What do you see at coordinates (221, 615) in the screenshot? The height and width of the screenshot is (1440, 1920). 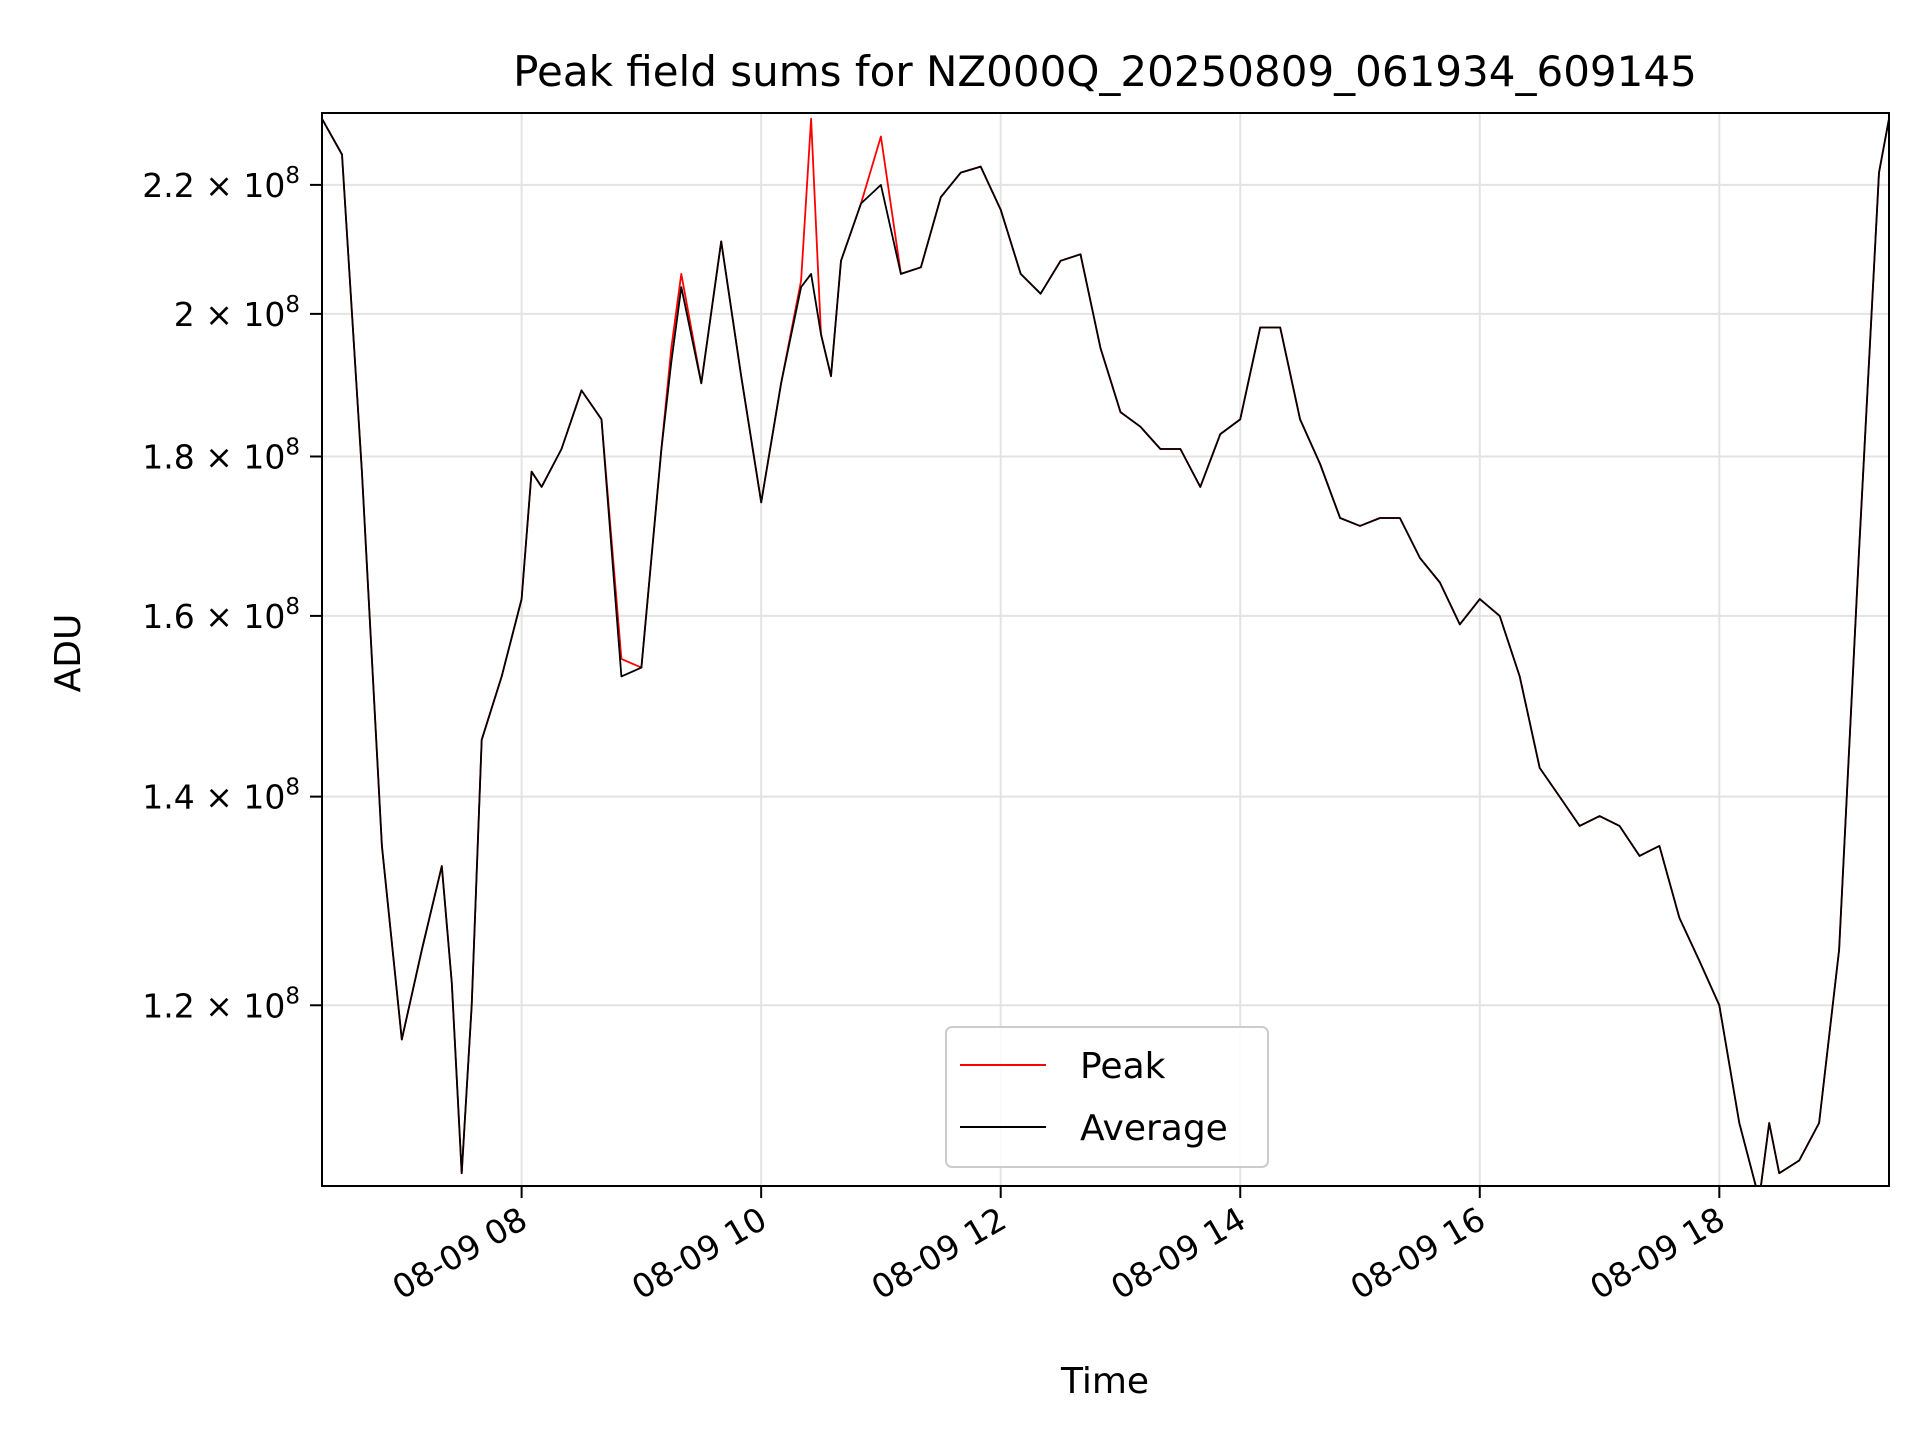 I see `y-tick-label: 1.6 × 108` at bounding box center [221, 615].